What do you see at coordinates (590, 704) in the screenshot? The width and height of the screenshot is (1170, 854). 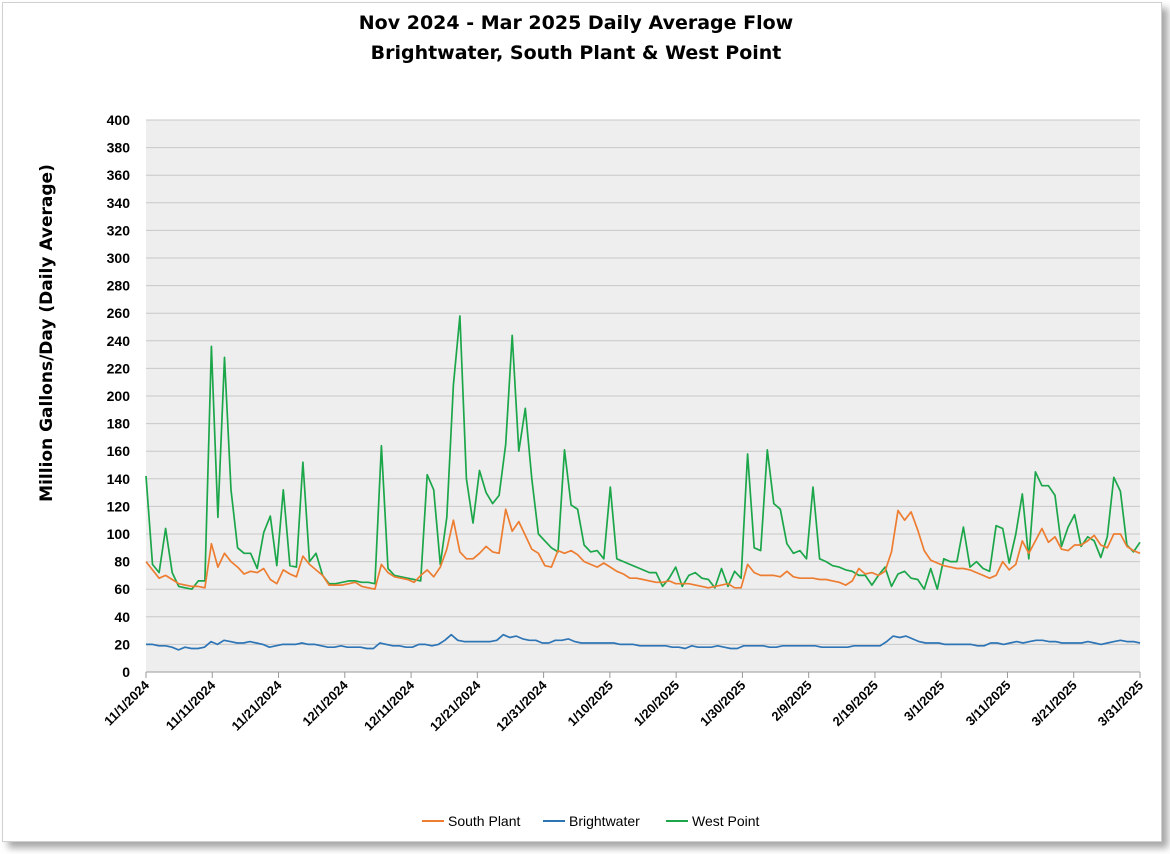 I see `x-tick-label: 1/10/2025` at bounding box center [590, 704].